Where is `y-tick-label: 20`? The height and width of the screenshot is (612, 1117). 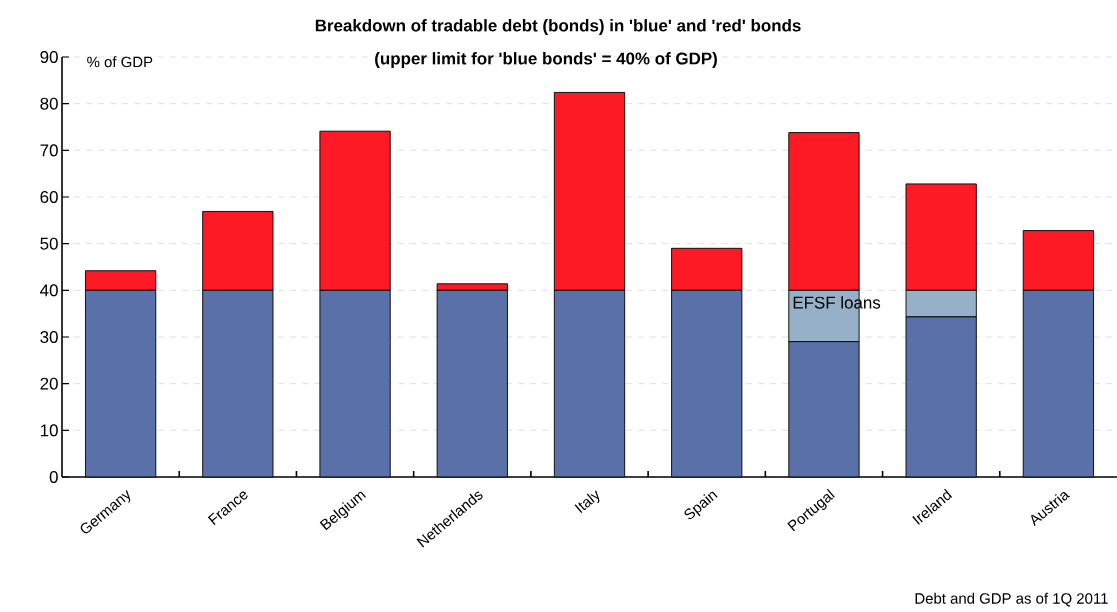
y-tick-label: 20 is located at coordinates (49, 383).